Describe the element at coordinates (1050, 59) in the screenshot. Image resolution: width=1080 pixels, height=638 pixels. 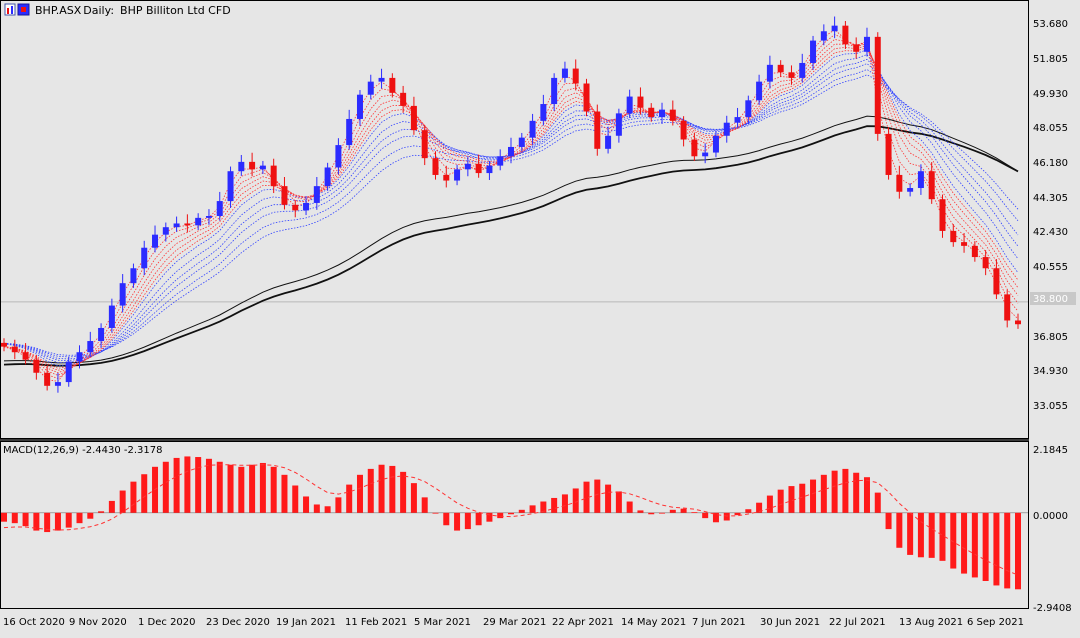
I see `price-tick-label: 51.805` at that location.